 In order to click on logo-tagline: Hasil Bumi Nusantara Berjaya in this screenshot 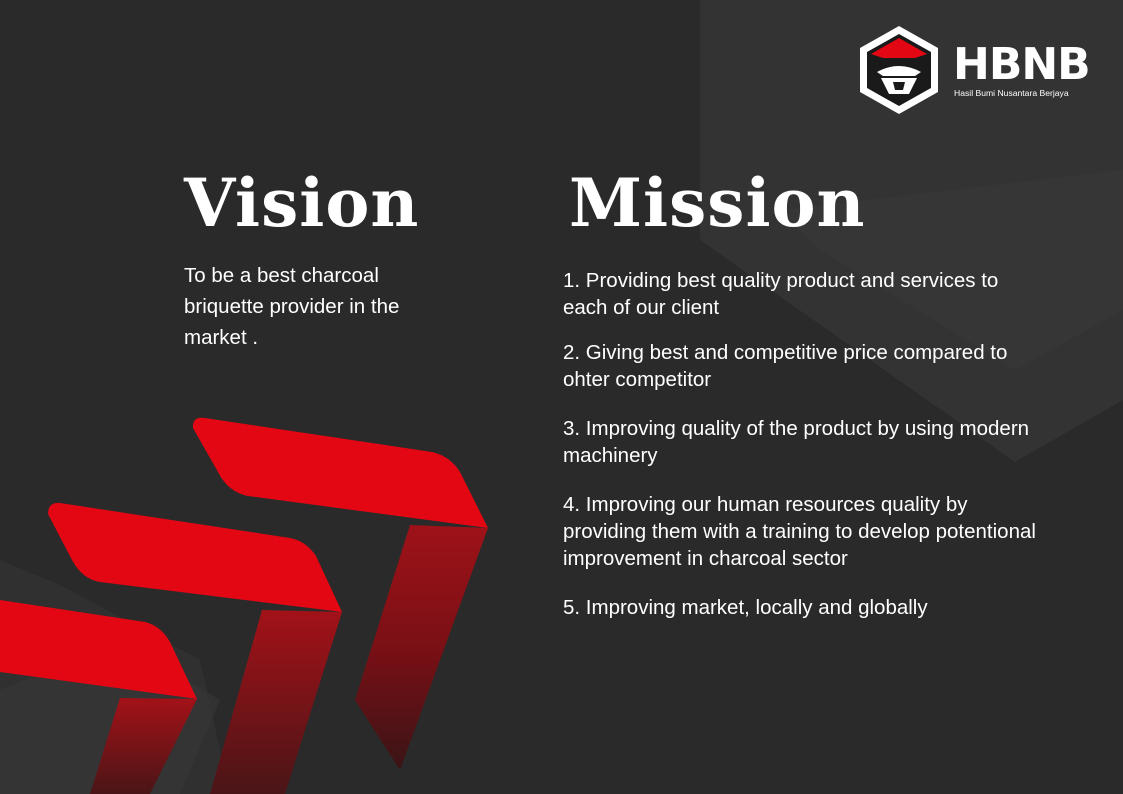, I will do `click(1011, 93)`.